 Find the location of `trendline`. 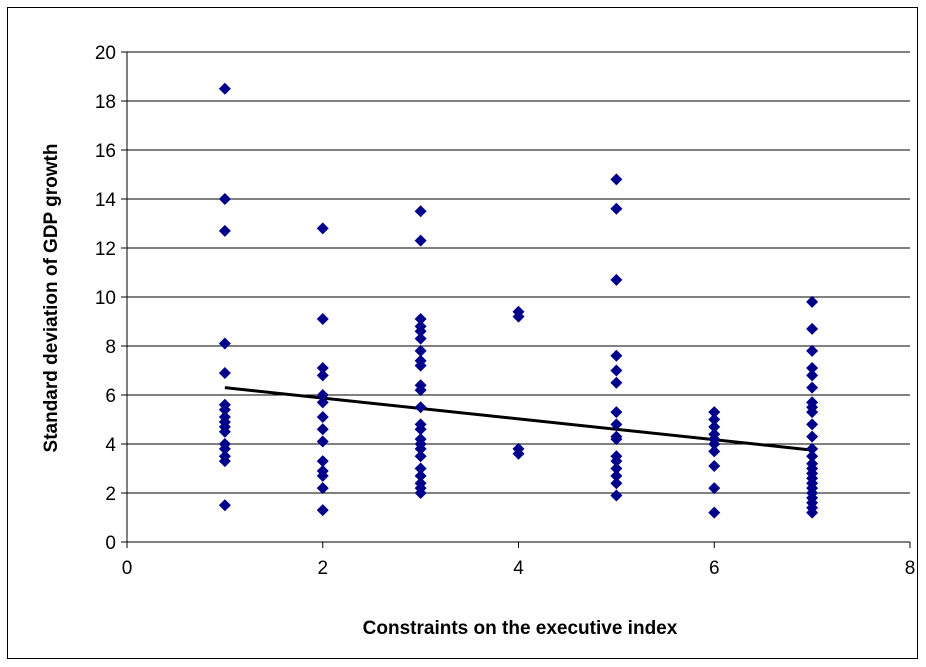

trendline is located at coordinates (518, 419).